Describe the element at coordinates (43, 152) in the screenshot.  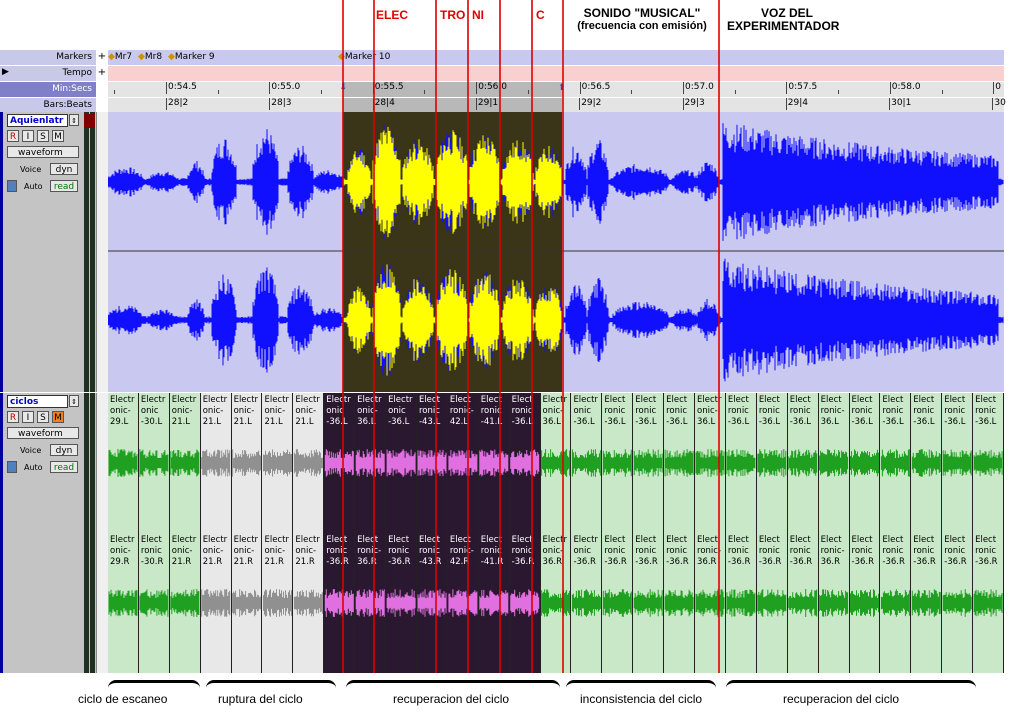
I see `track1-view-select: waveform` at that location.